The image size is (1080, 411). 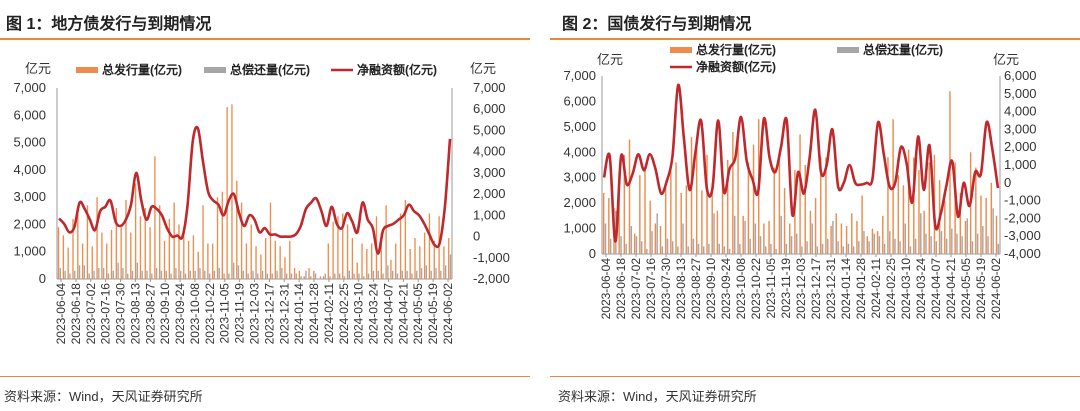 I want to click on right-tick-label: 4,000, so click(x=489, y=151).